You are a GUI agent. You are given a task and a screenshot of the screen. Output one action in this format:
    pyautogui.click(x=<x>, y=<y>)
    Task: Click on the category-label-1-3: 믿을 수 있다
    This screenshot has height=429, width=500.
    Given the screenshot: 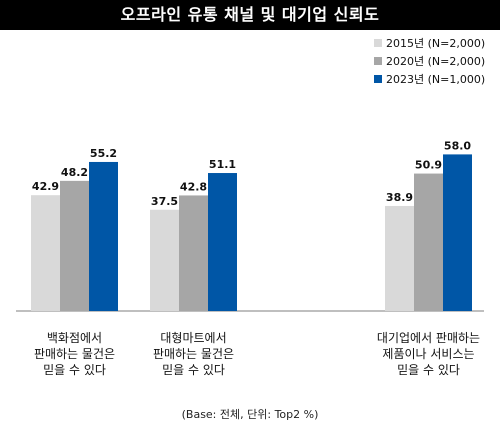 What is the action you would take?
    pyautogui.click(x=74, y=370)
    